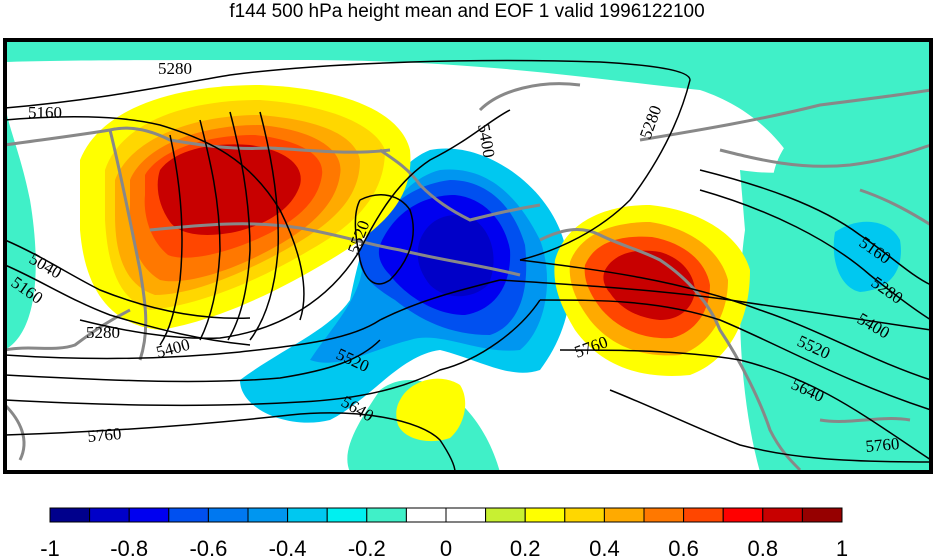 The image size is (934, 558). What do you see at coordinates (525, 547) in the screenshot?
I see `colorbar-tick-label: 0.2` at bounding box center [525, 547].